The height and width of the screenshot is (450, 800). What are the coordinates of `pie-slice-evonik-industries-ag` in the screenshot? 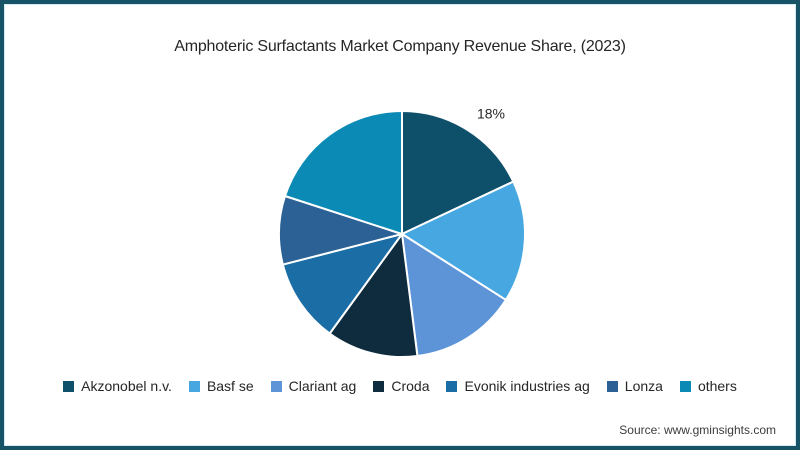 It's located at (342, 284).